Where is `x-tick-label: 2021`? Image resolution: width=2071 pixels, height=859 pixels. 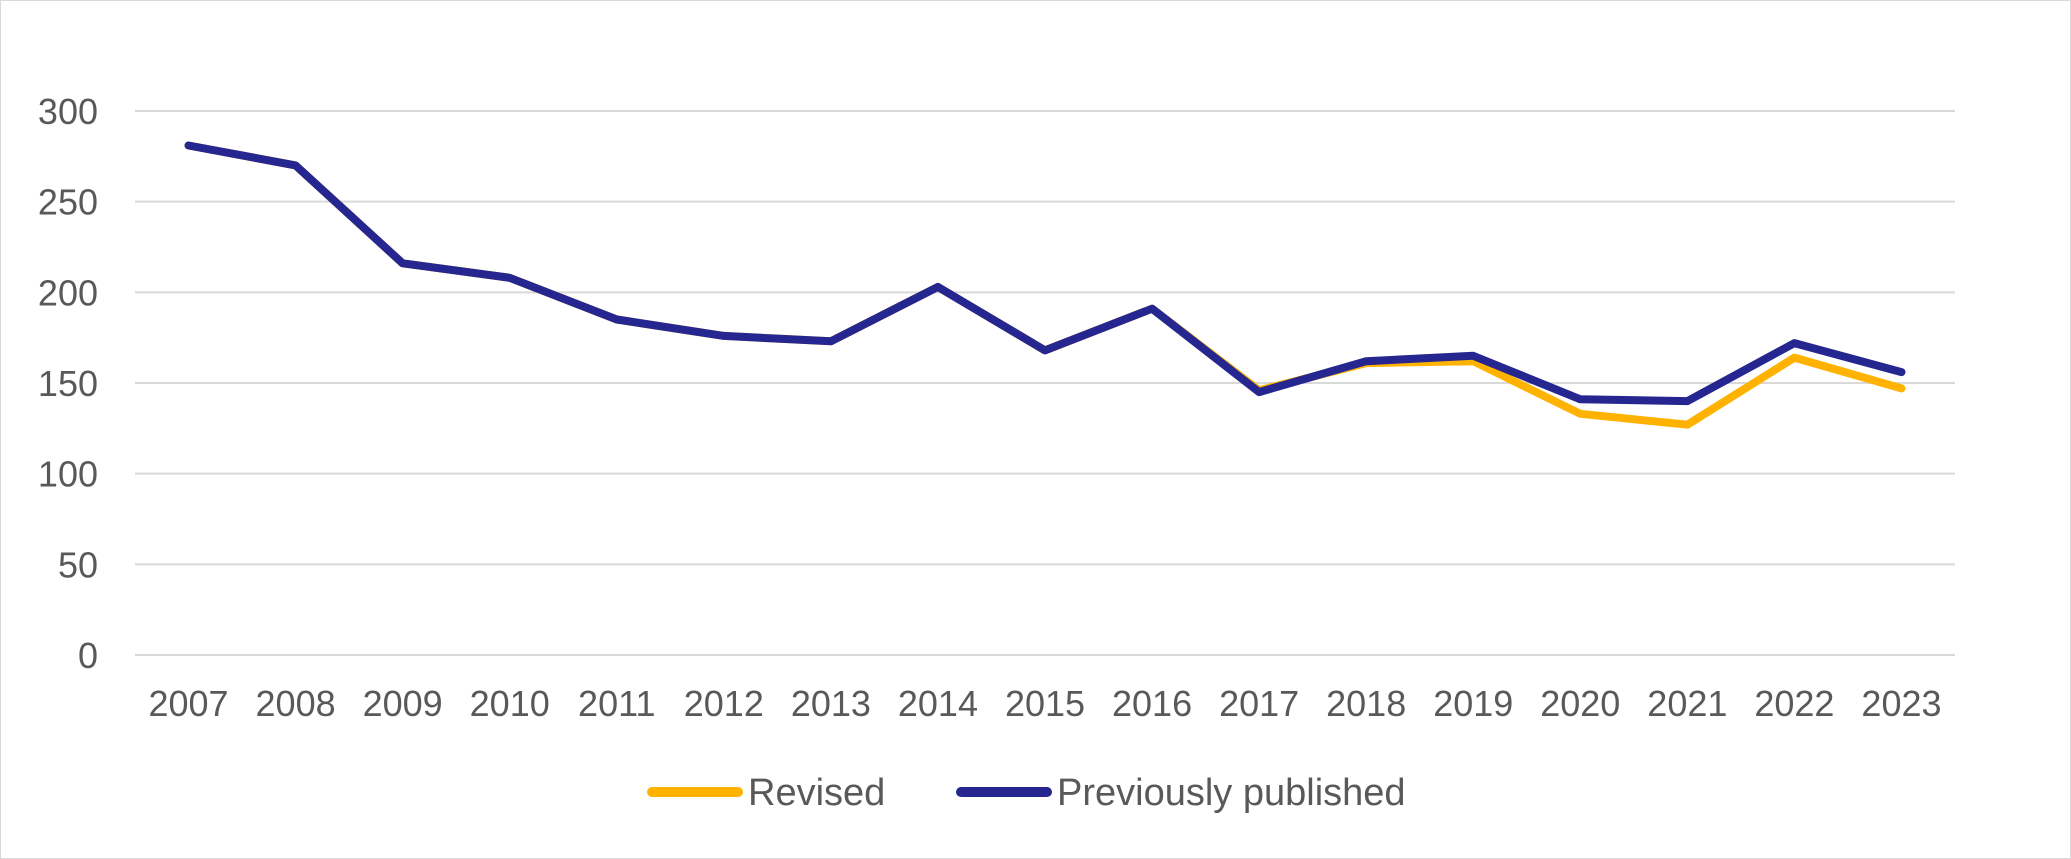
x-tick-label: 2021 is located at coordinates (1687, 703).